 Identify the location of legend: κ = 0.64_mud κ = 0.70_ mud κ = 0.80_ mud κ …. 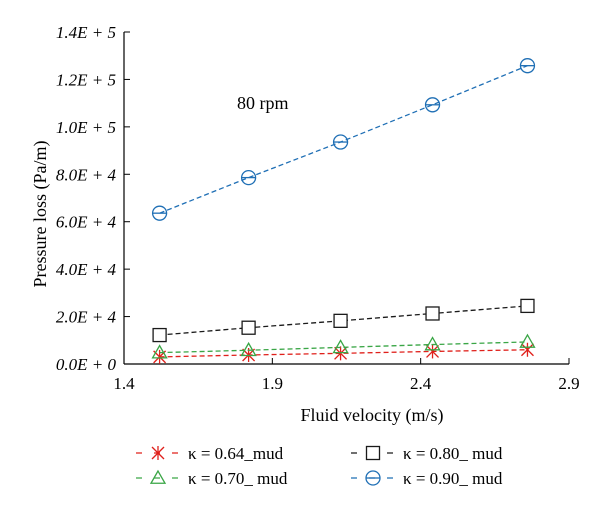
(319, 466).